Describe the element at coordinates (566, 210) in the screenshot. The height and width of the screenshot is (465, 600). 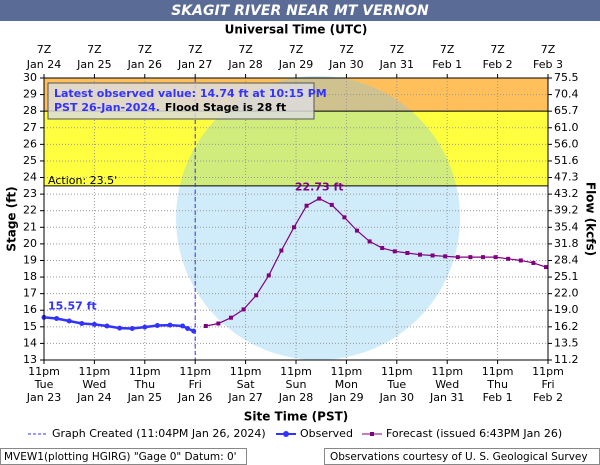
I see `y2-tick-label: 39.2` at that location.